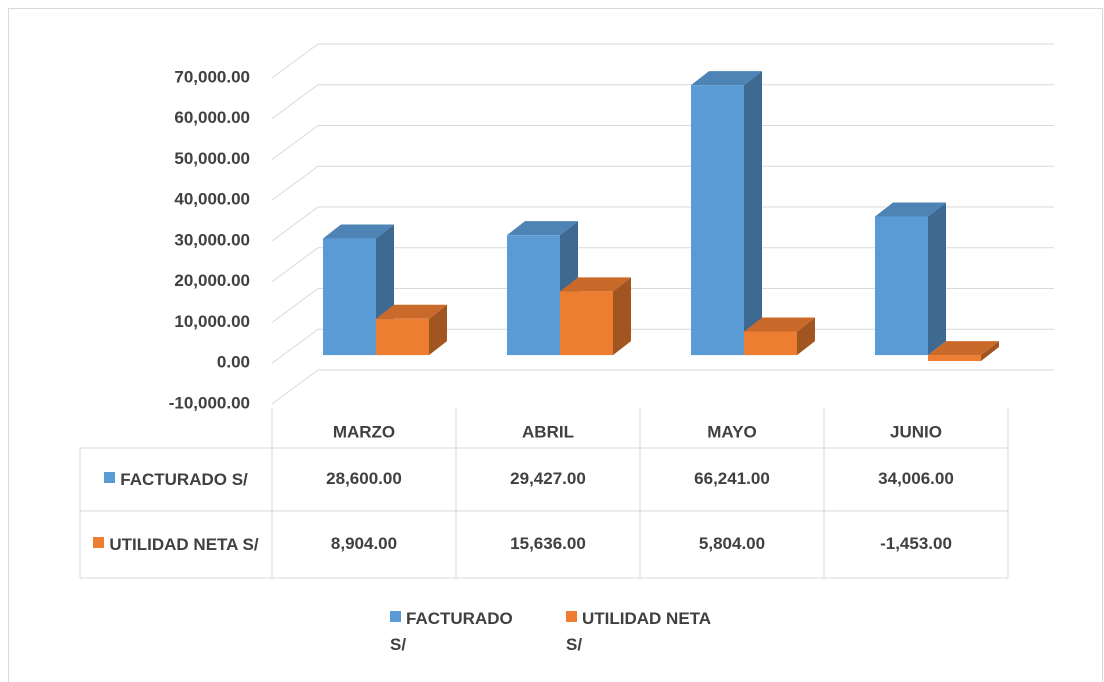 This screenshot has width=1104, height=682. I want to click on legend-label: UTILIDAD NETA S/, so click(638, 631).